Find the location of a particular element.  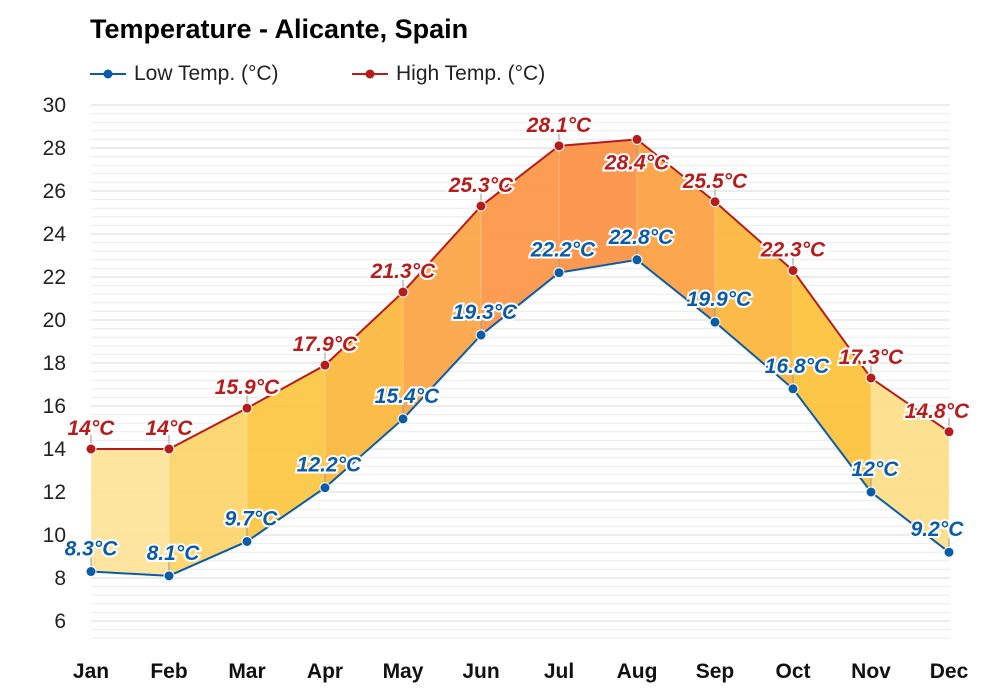

low-temp-label: 8.1°C is located at coordinates (174, 553).